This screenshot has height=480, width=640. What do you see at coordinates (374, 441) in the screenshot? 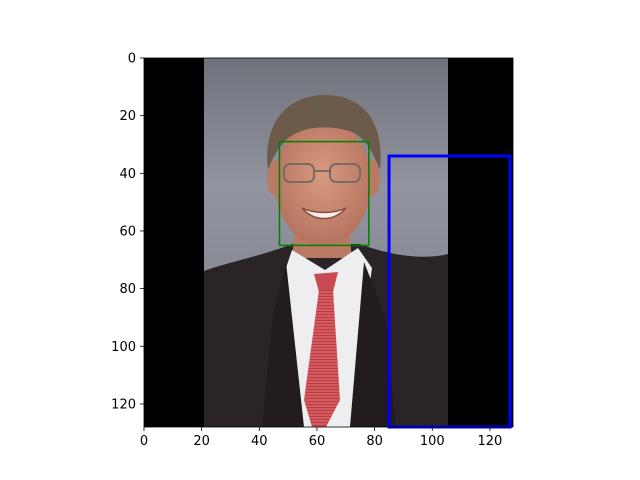
I see `x-tick-label: 80` at bounding box center [374, 441].